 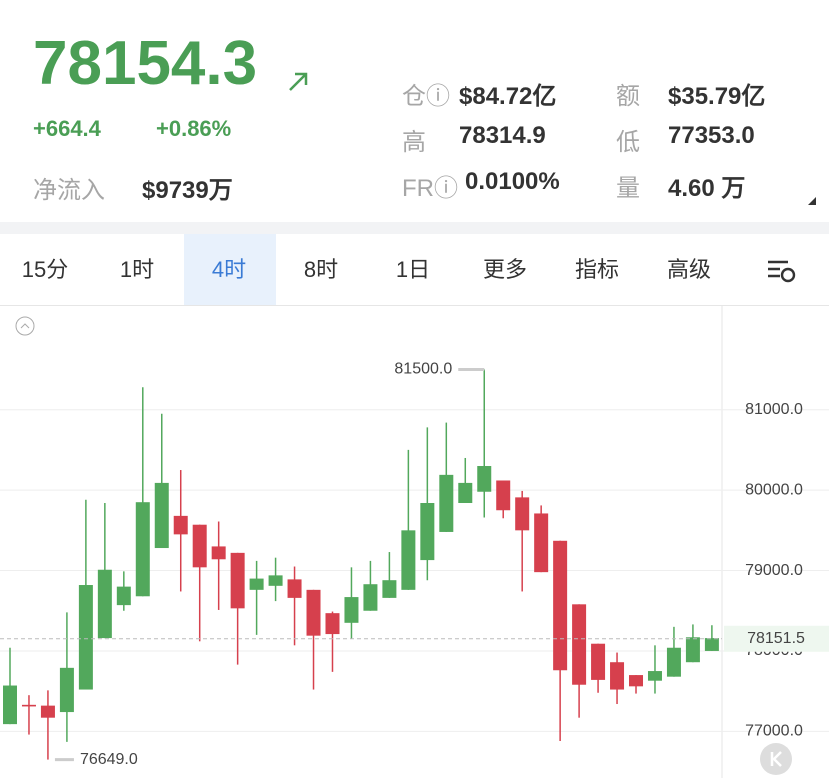 What do you see at coordinates (321, 269) in the screenshot?
I see `tab: 8时` at bounding box center [321, 269].